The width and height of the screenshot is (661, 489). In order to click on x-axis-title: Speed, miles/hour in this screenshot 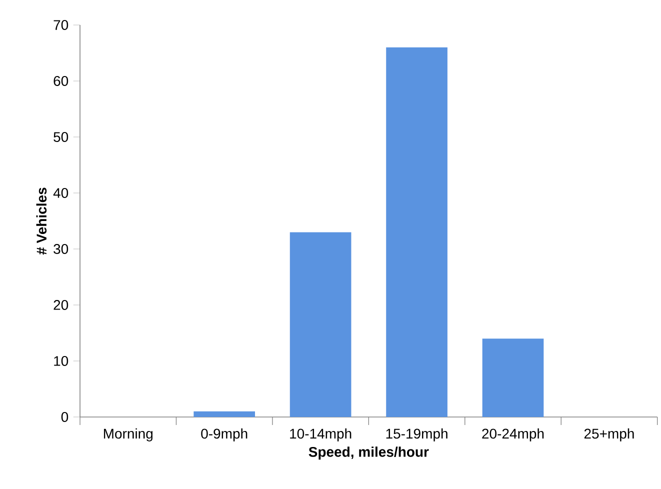, I will do `click(368, 453)`.